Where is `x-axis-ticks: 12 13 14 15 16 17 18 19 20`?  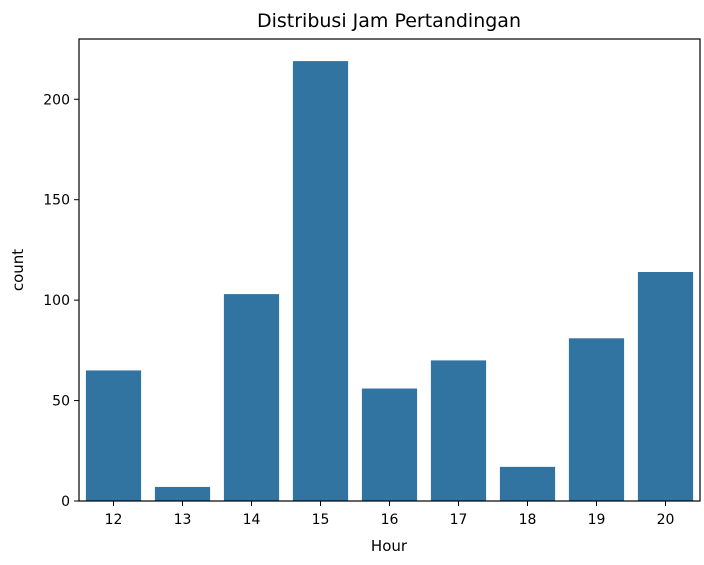 x-axis-ticks: 12 13 14 15 16 17 18 19 20 is located at coordinates (390, 514).